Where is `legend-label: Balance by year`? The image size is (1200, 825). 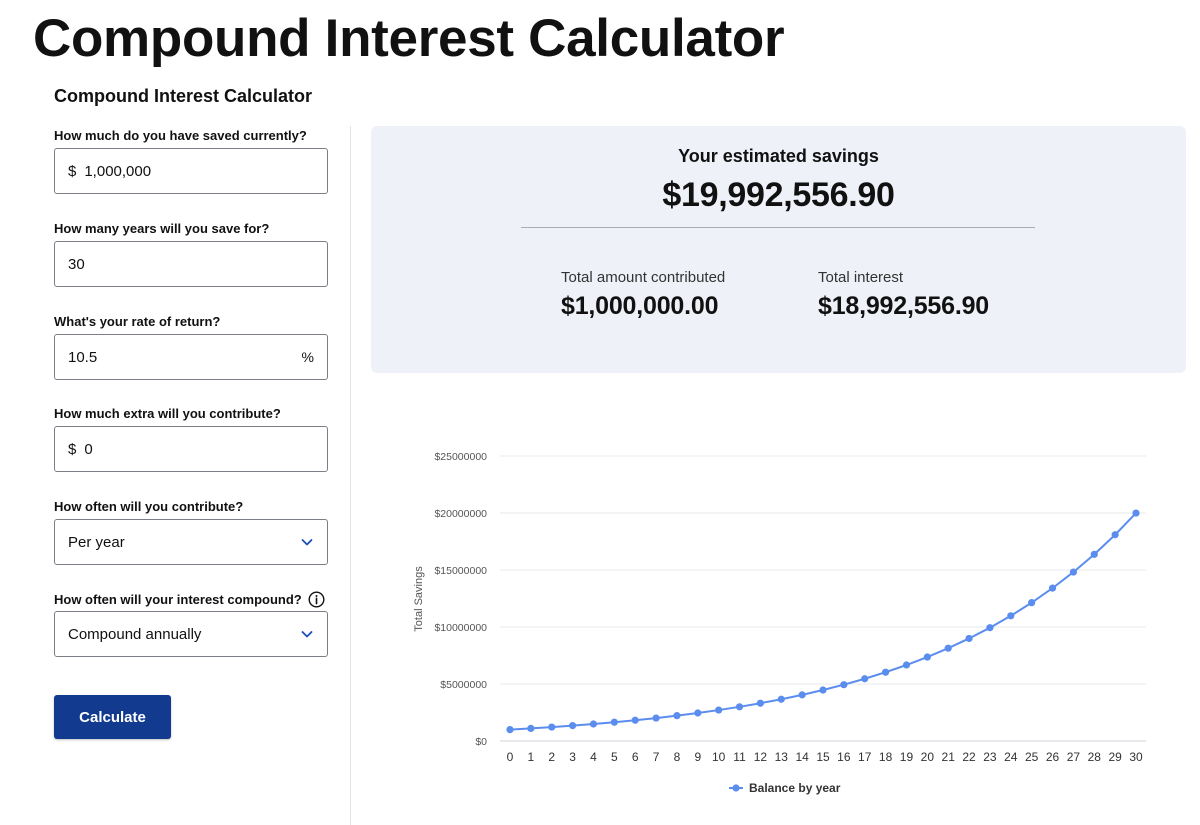 legend-label: Balance by year is located at coordinates (795, 788).